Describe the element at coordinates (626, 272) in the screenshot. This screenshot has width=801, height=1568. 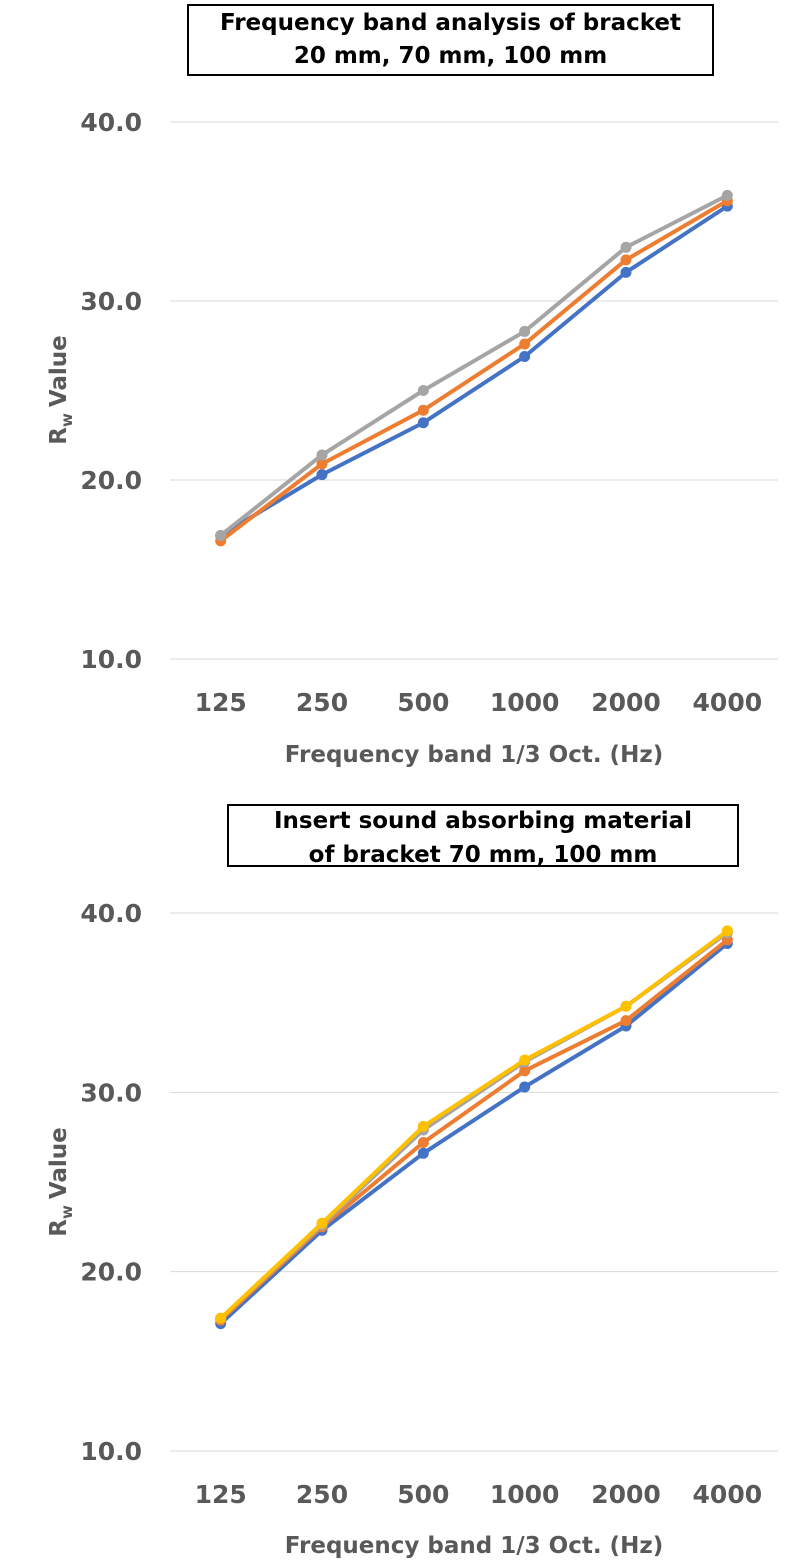
I see `data-point-s1-2000` at that location.